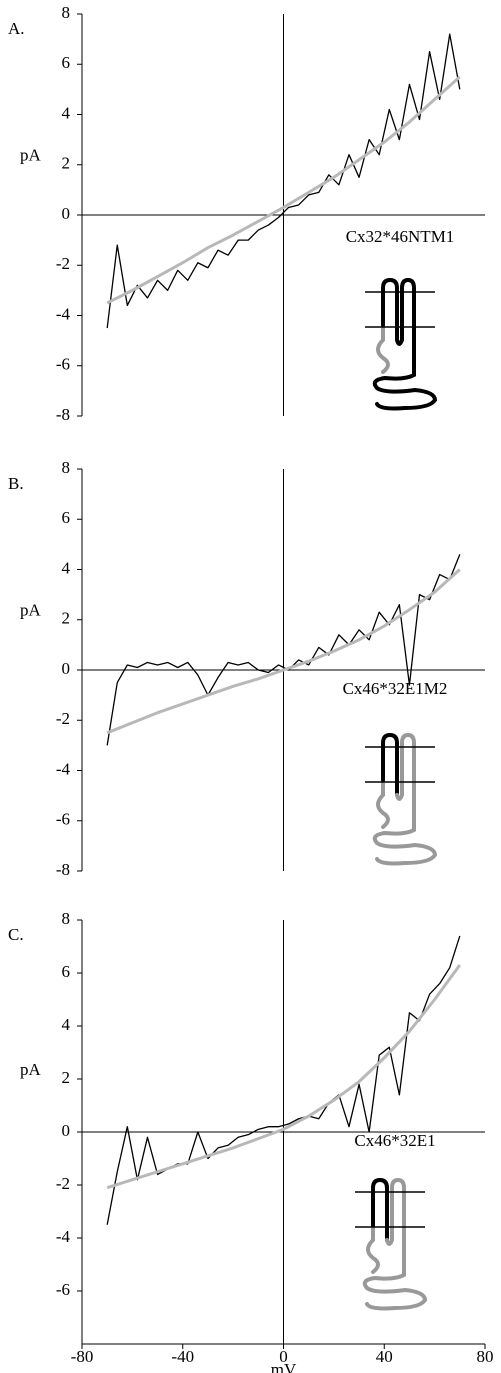 This screenshot has width=501, height=1373. I want to click on x-tick-label: 80, so click(485, 1356).